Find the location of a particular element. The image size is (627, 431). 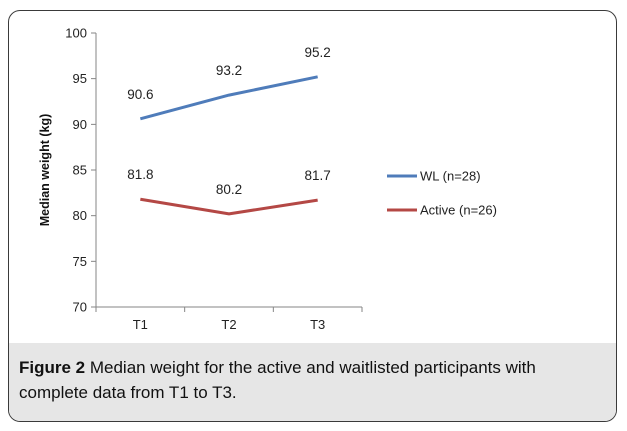

y-tick-label: 90 is located at coordinates (80, 124).